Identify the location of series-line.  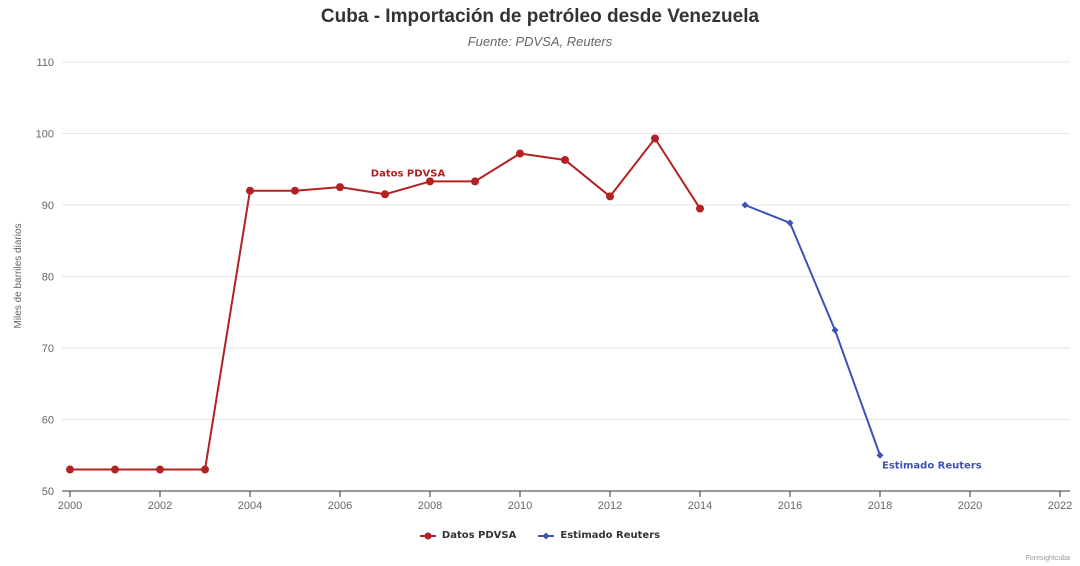
(812, 330).